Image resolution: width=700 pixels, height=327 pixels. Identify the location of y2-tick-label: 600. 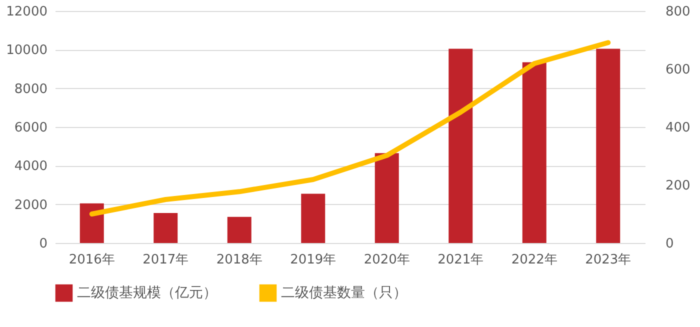
(678, 70).